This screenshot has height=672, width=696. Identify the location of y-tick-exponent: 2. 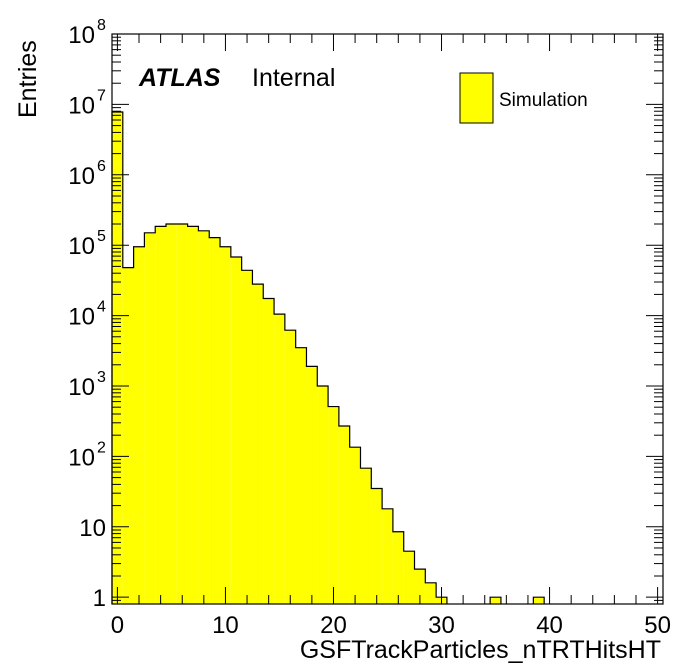
(101, 447).